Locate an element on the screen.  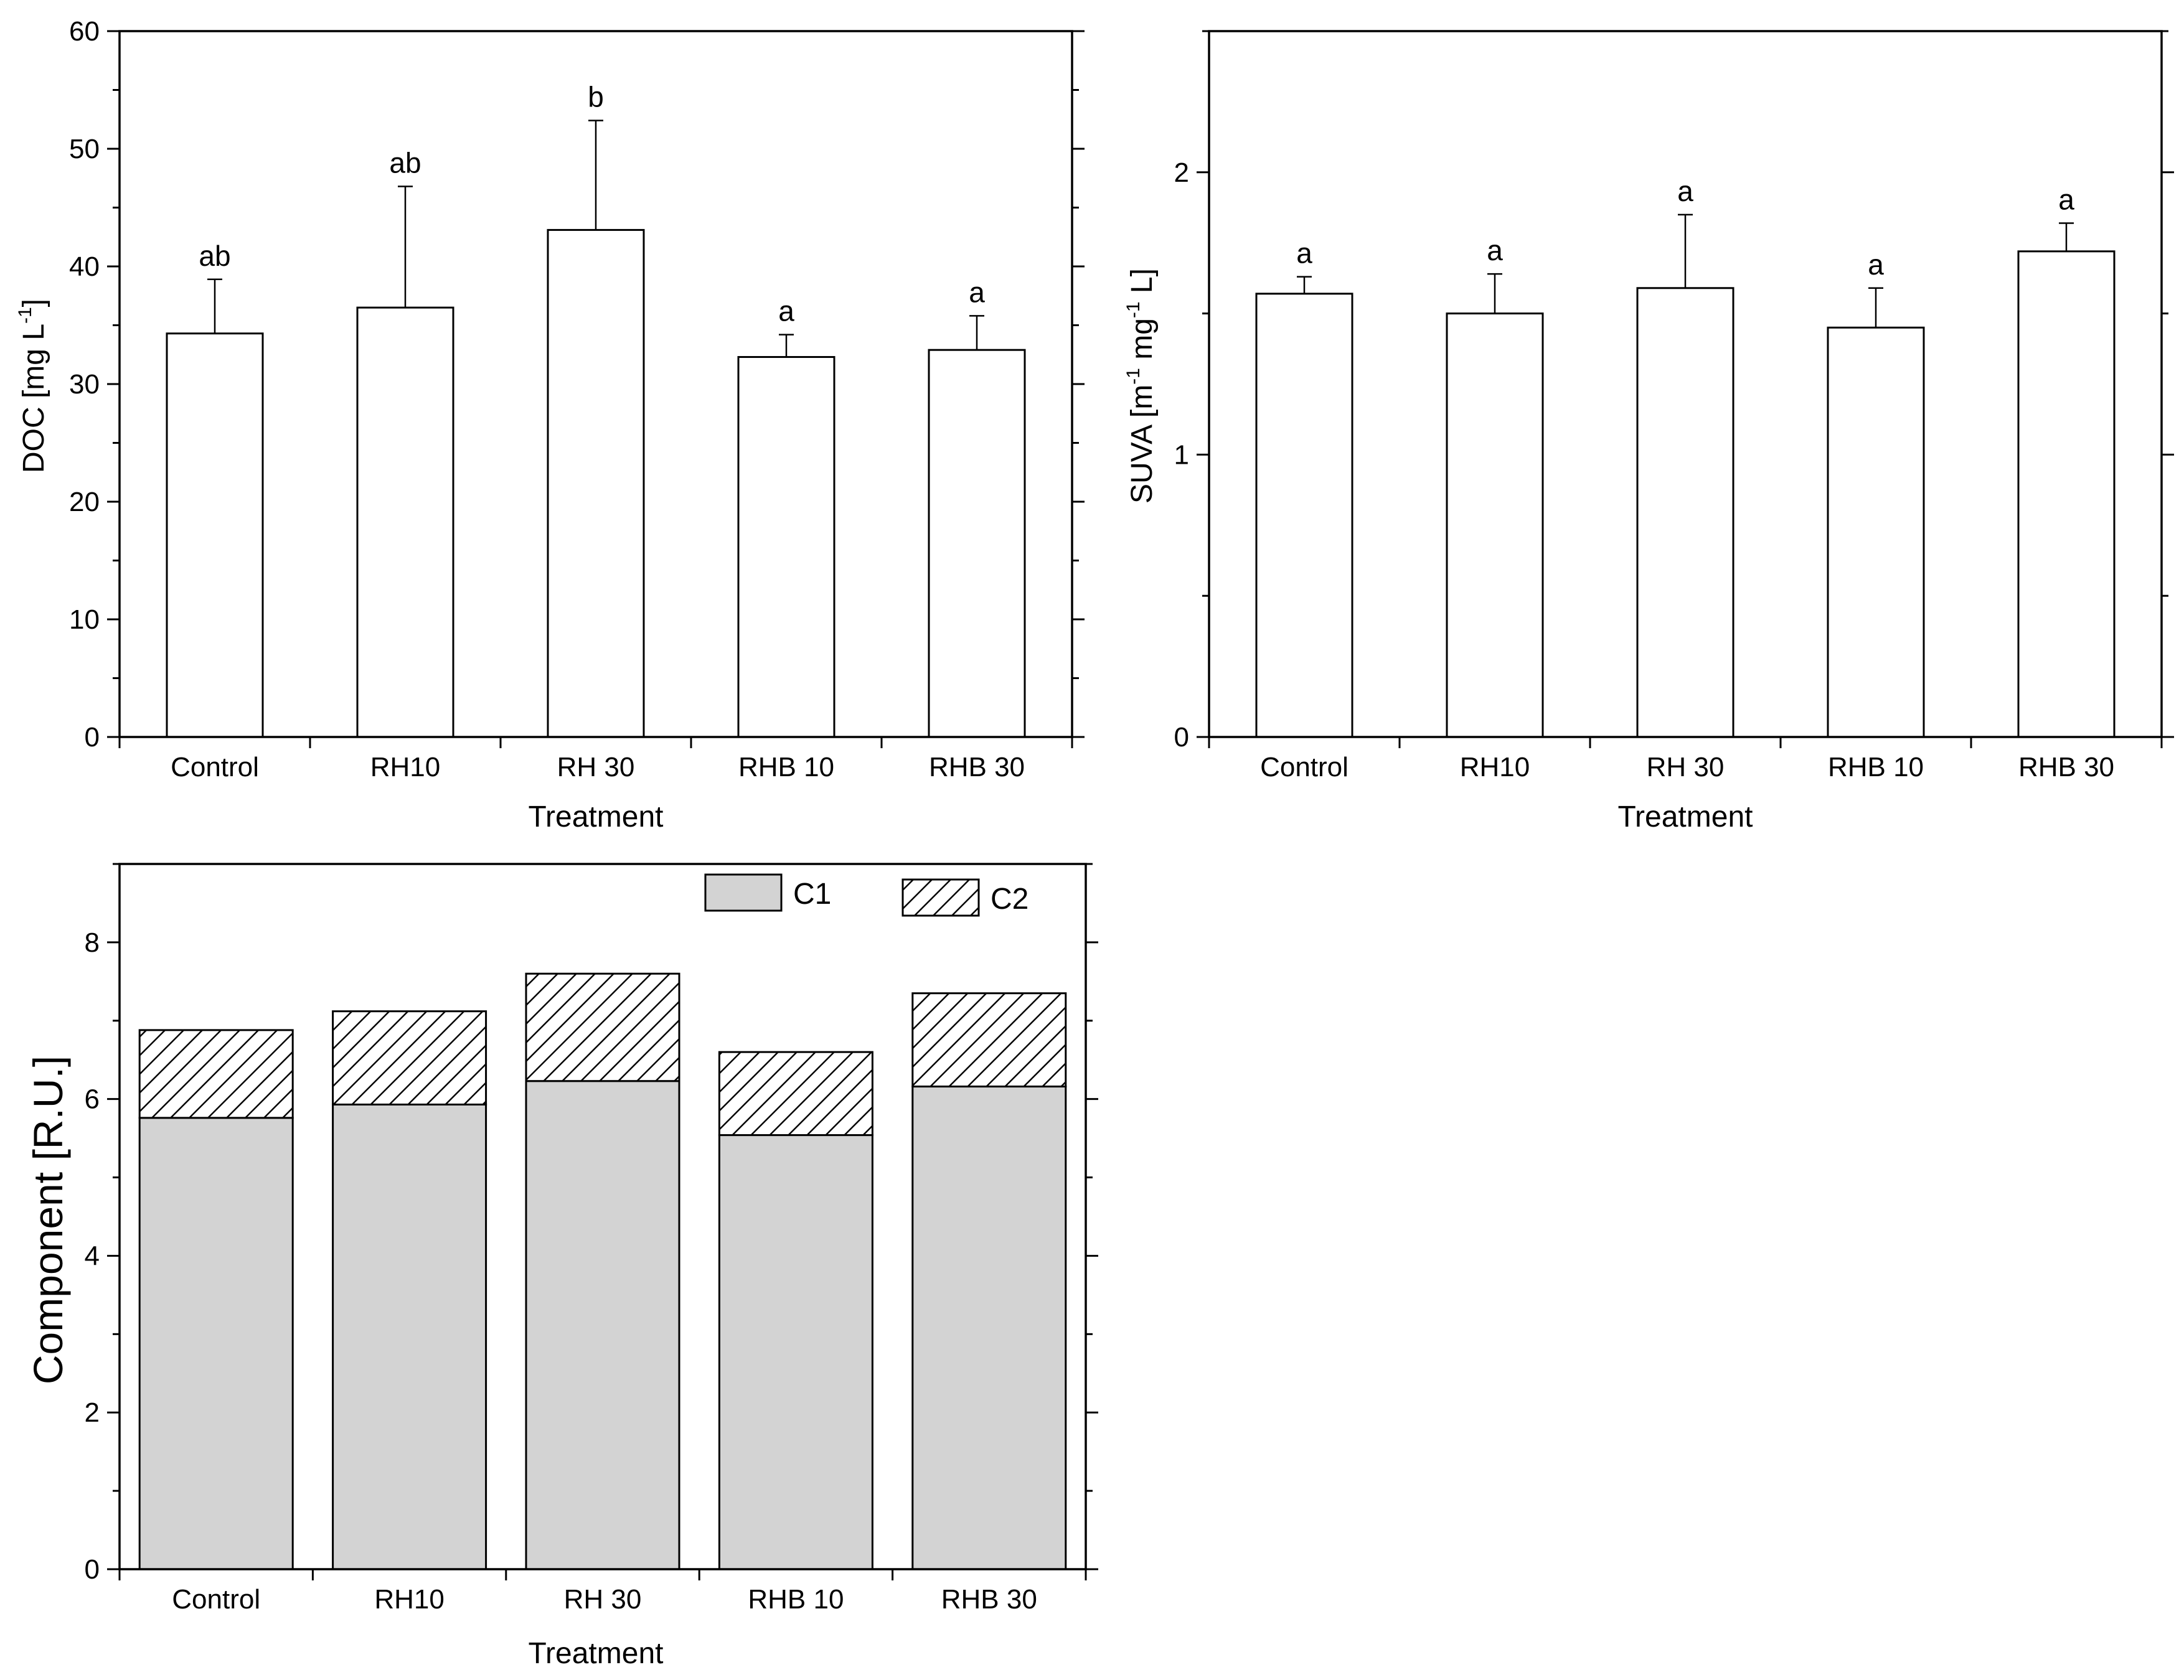
comp-x-tick-label: RH10 is located at coordinates (409, 1600).